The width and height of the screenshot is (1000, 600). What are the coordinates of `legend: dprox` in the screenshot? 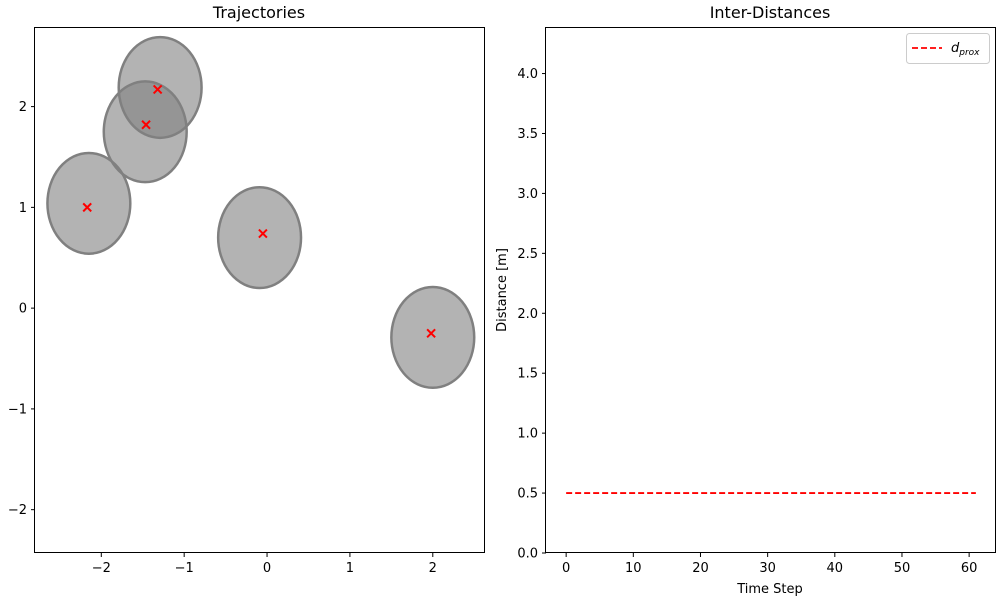 It's located at (948, 48).